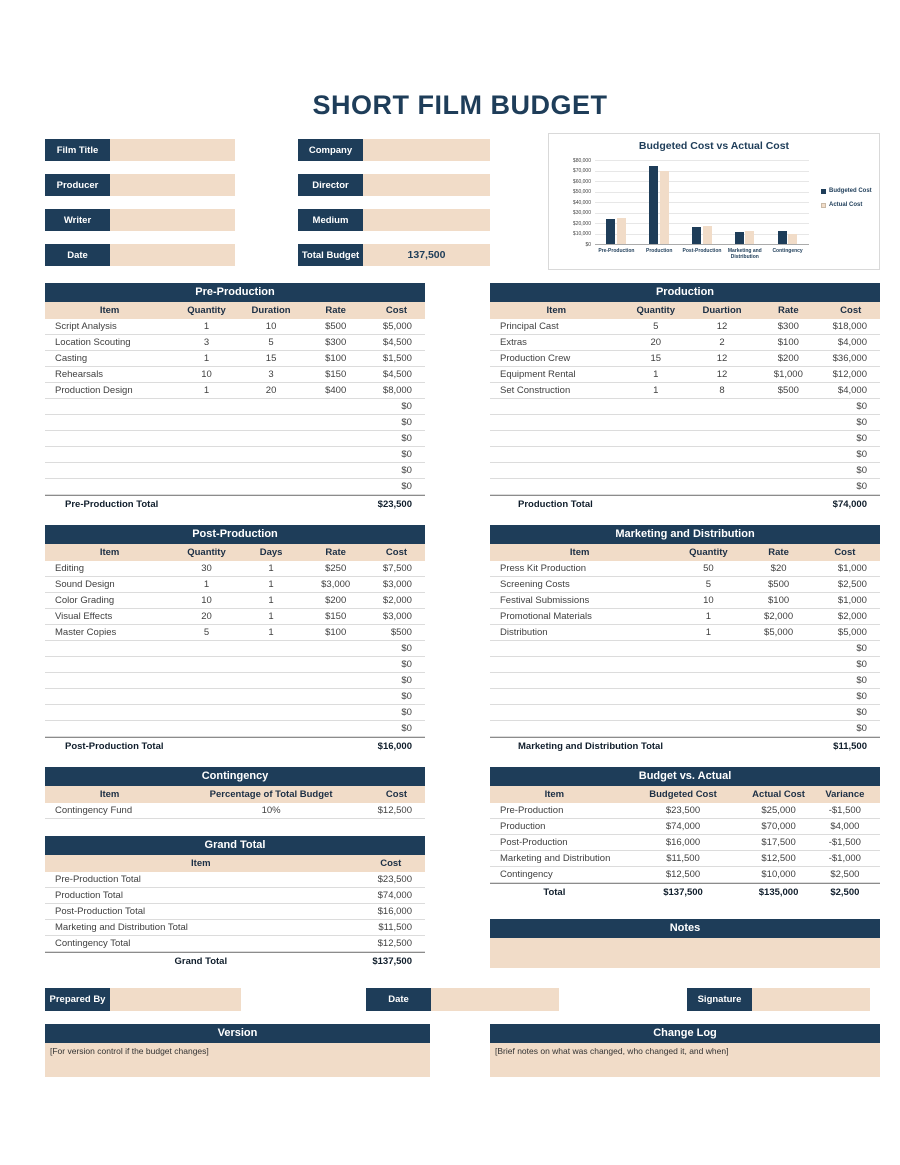  What do you see at coordinates (172, 150) in the screenshot?
I see `film-title-input` at bounding box center [172, 150].